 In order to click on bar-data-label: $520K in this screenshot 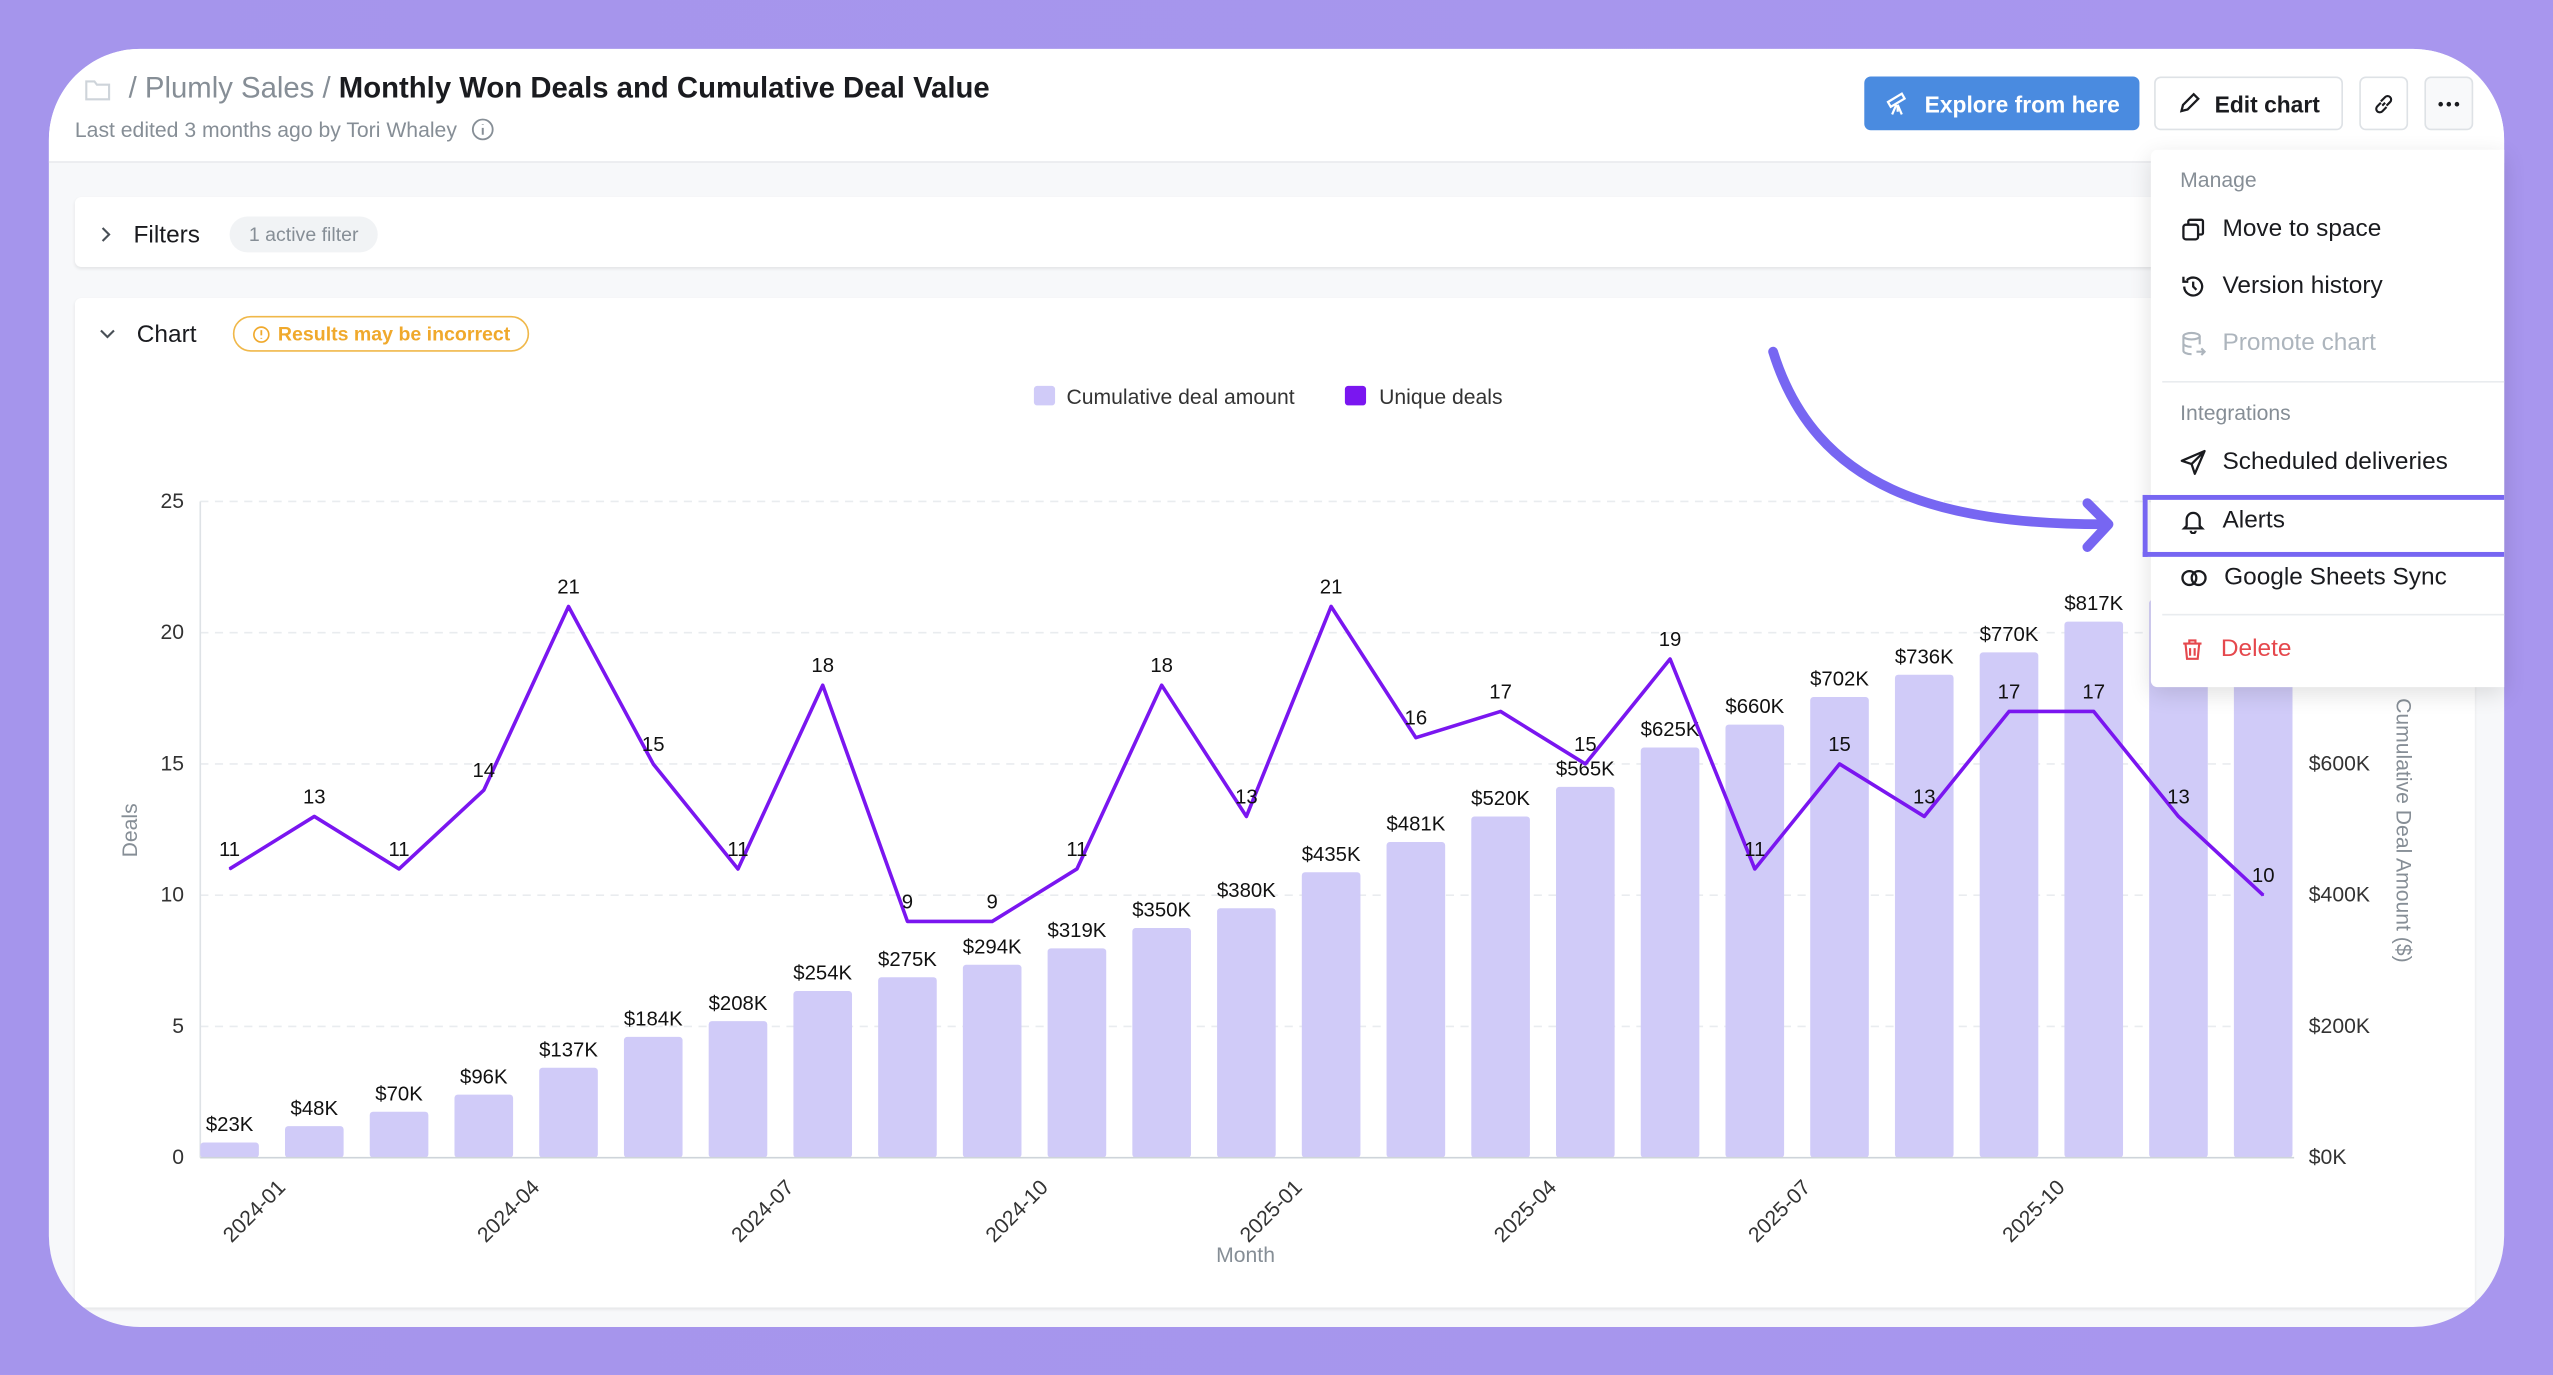, I will do `click(1500, 799)`.